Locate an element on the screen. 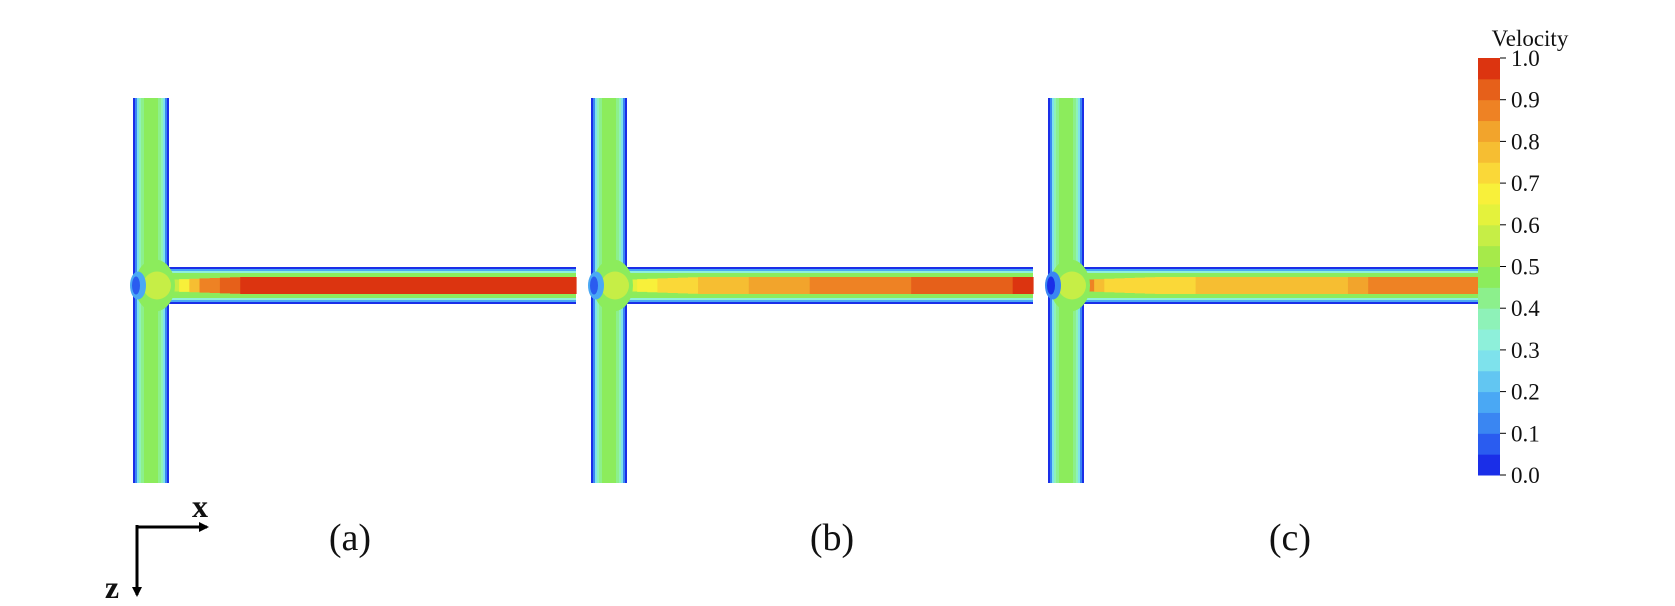 This screenshot has height=606, width=1675. colorbar-tick-label: 0.2 is located at coordinates (1525, 392).